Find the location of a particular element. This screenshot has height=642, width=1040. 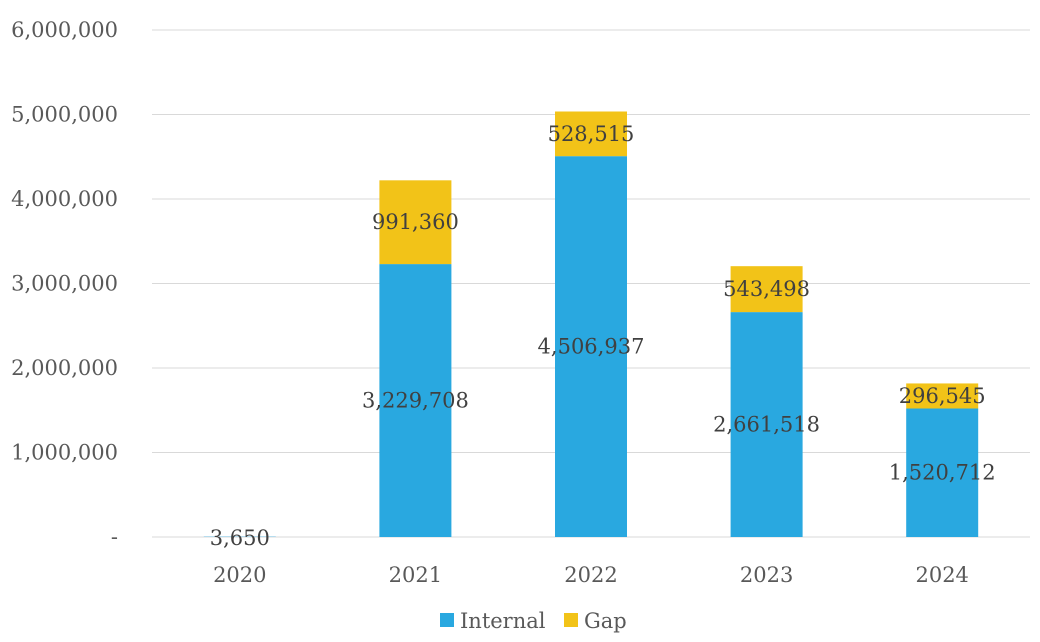

data-label-gap-2021: 991,360 is located at coordinates (415, 222).